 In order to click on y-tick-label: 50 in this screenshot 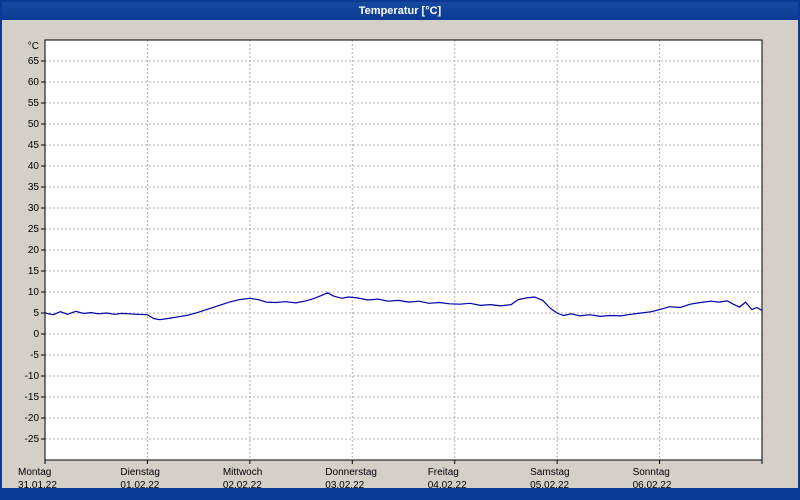, I will do `click(34, 124)`.